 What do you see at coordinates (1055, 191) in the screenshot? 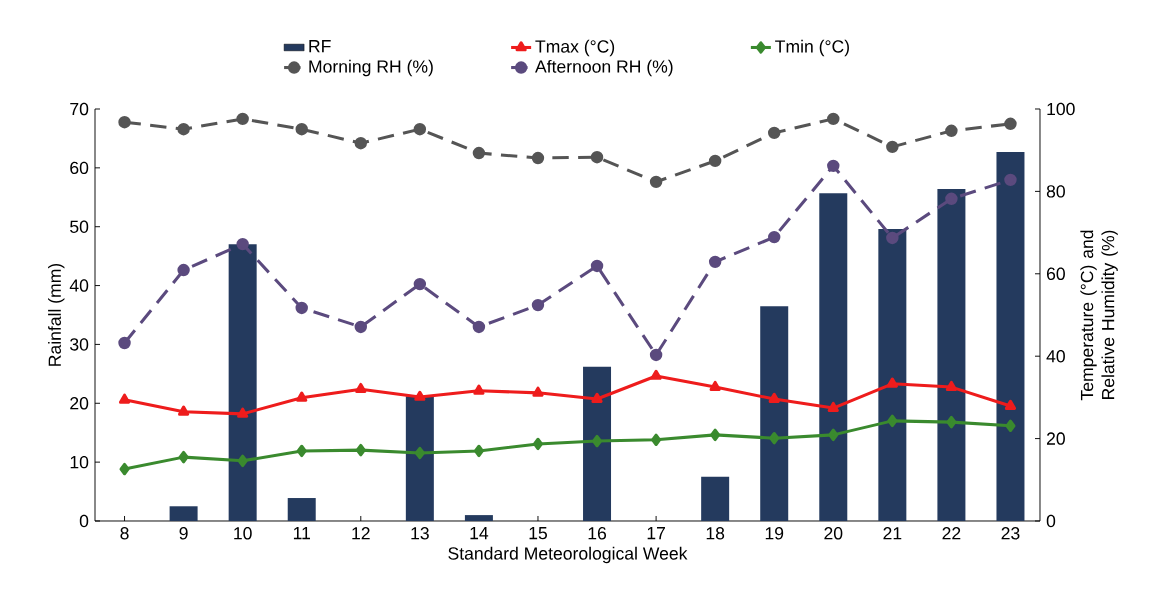
I see `y2-tick-label: 80` at bounding box center [1055, 191].